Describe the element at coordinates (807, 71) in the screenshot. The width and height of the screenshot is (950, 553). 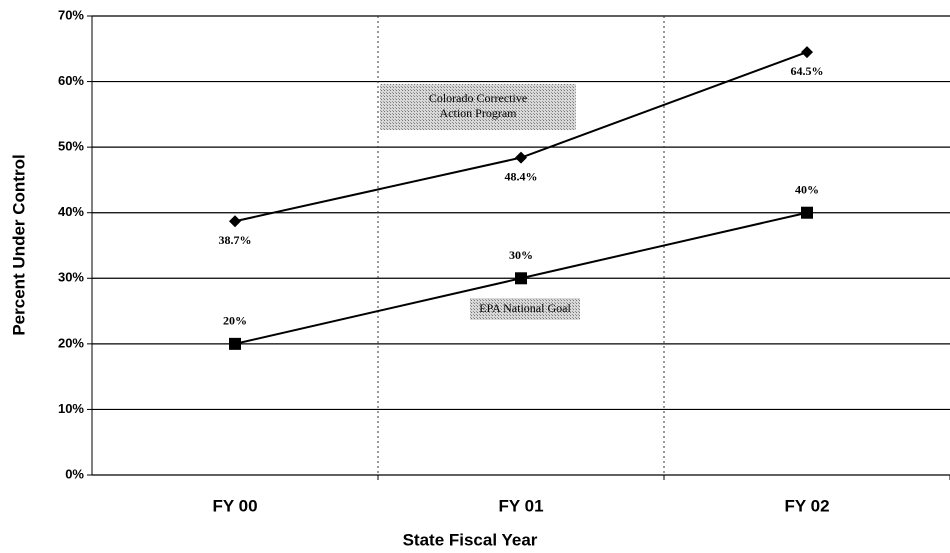
I see `data-label: 64.5%` at that location.